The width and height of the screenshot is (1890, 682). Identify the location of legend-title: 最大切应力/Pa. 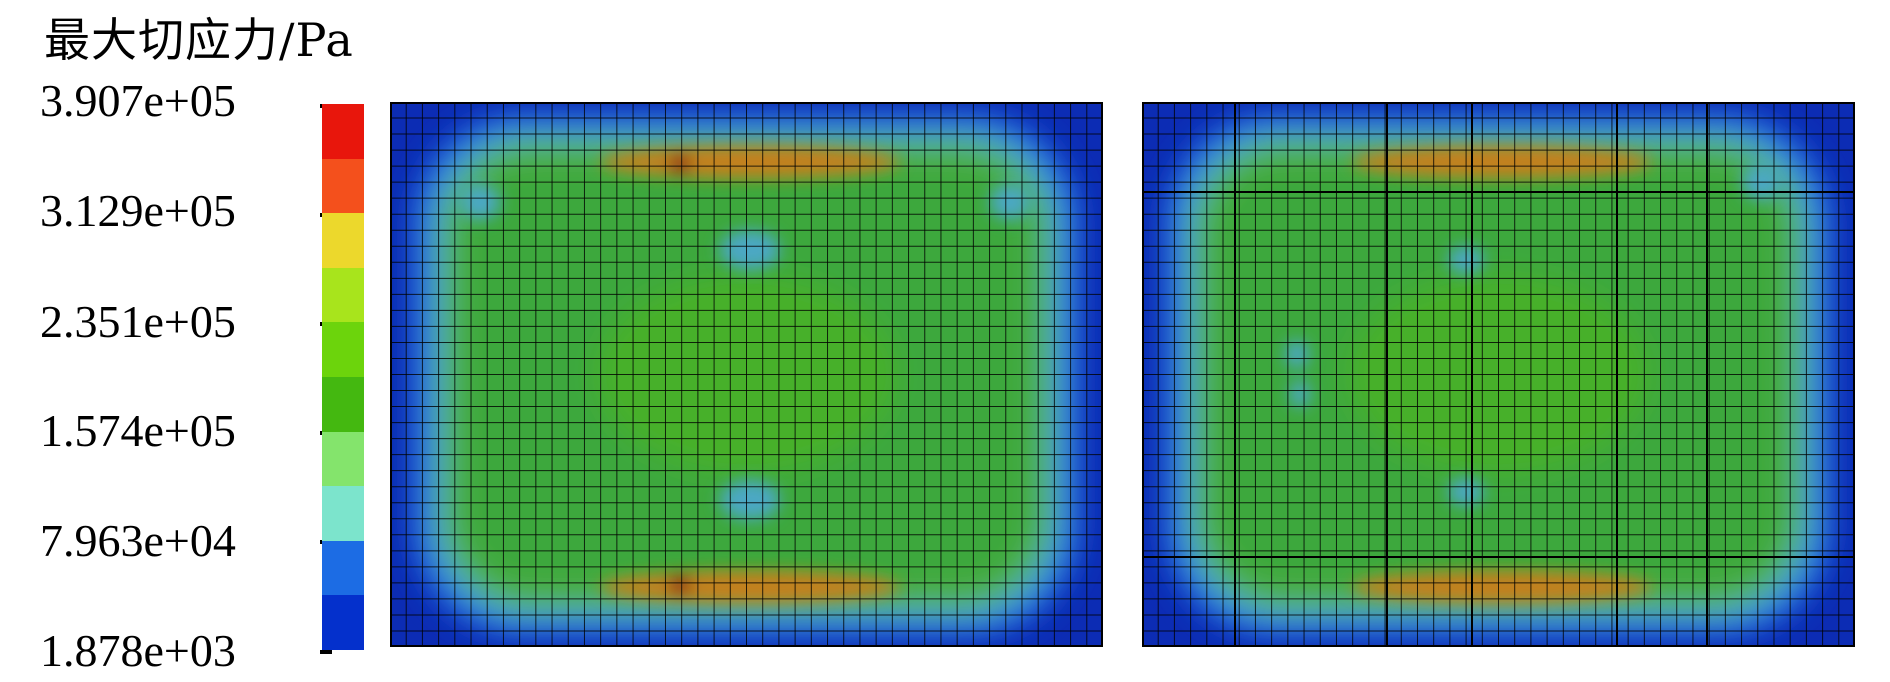
(199, 40).